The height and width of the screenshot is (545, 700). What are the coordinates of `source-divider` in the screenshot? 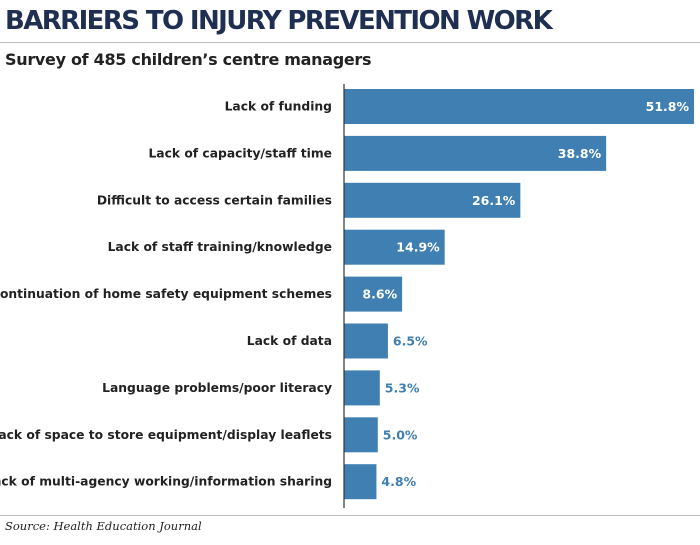 It's located at (350, 515).